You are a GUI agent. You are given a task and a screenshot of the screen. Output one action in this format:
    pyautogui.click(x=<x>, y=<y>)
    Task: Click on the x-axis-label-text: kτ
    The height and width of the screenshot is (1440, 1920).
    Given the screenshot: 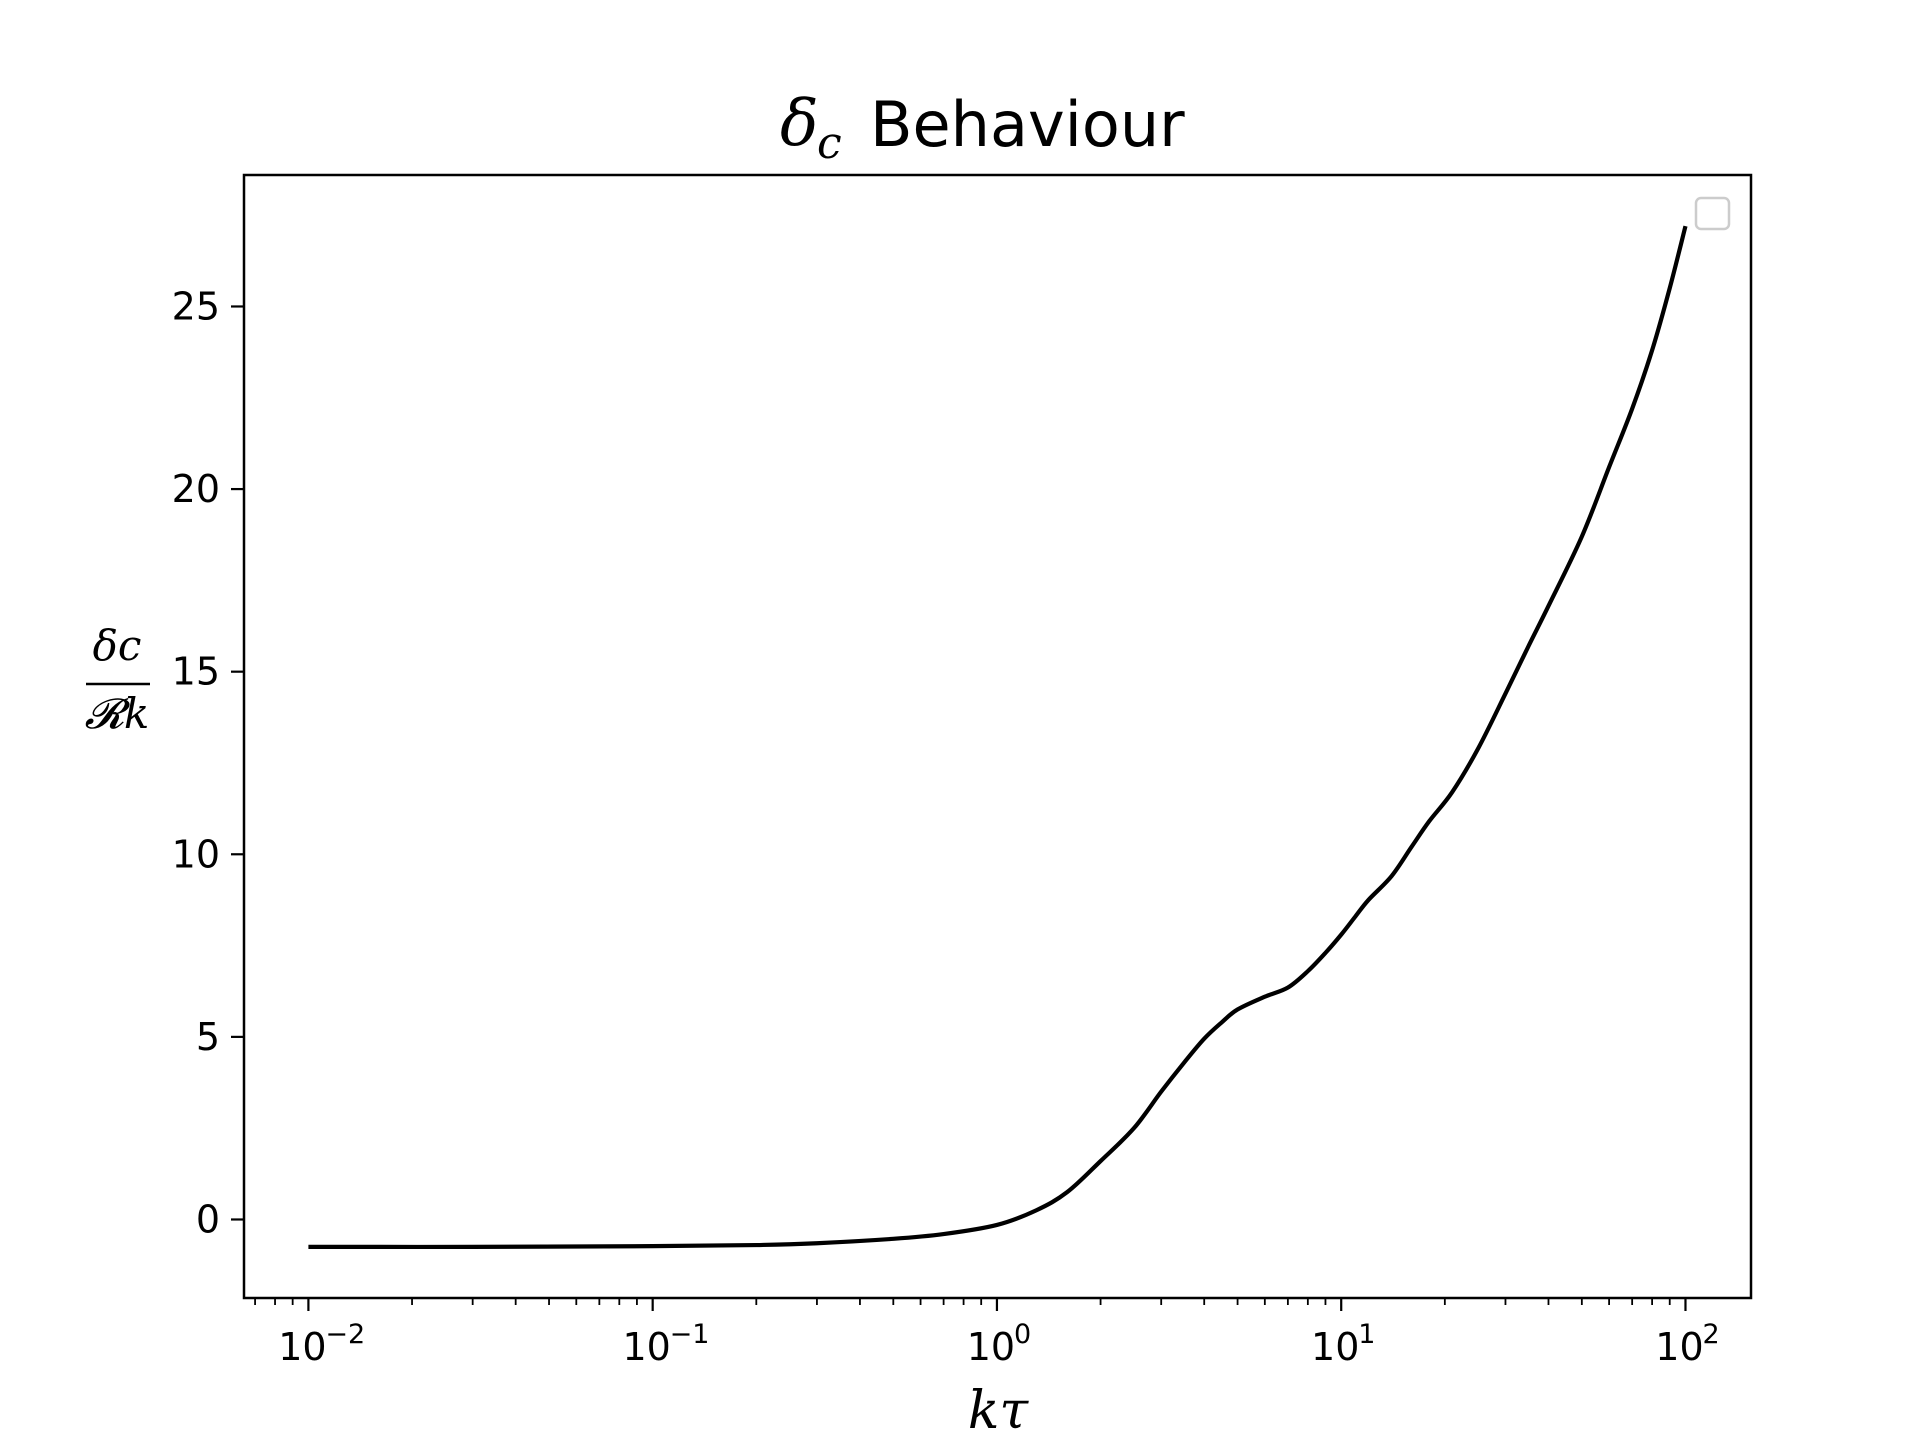 What is the action you would take?
    pyautogui.click(x=999, y=1410)
    